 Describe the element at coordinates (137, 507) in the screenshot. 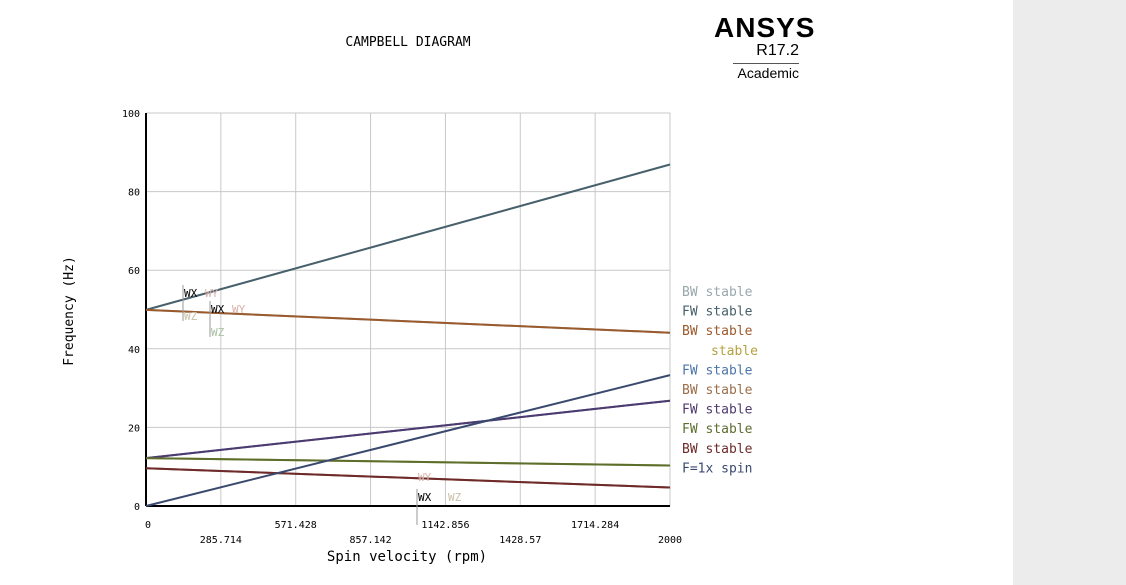

I see `y-tick-label: 0` at that location.